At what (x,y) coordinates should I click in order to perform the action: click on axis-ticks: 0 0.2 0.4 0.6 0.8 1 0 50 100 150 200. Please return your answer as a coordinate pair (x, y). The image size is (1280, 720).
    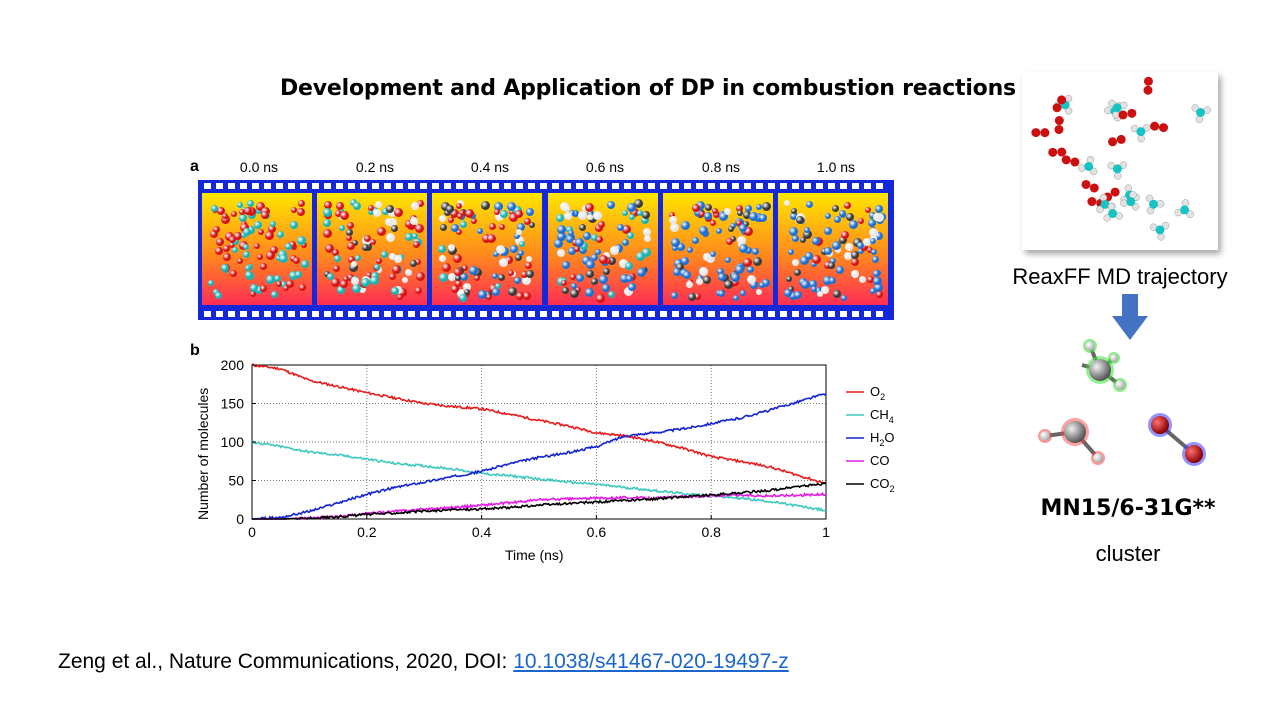
    Looking at the image, I should click on (525, 448).